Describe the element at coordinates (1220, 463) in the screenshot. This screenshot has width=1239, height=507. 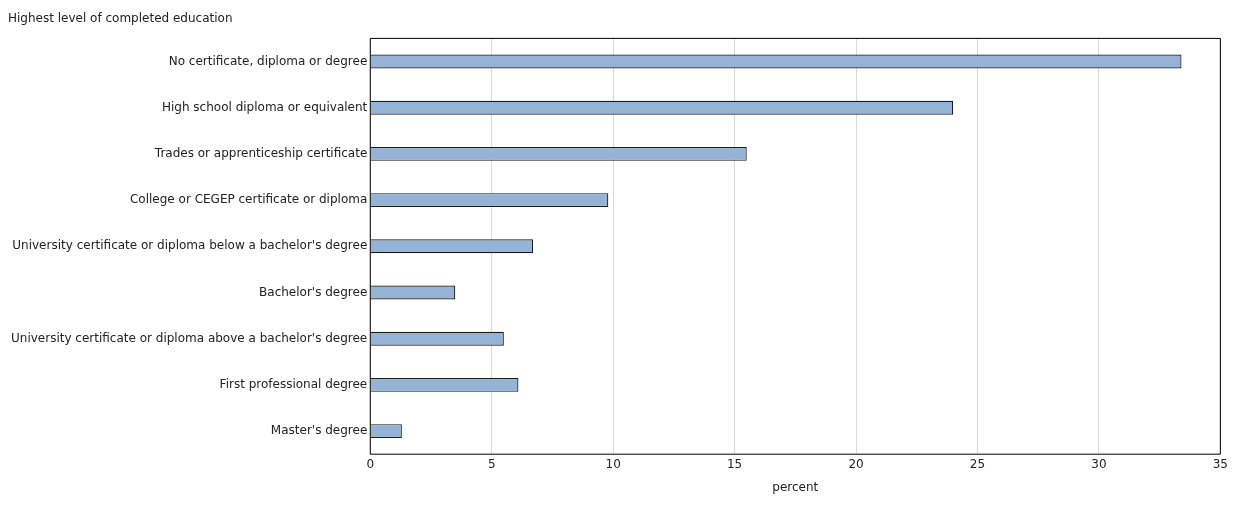
I see `x-tick-label: 35` at that location.